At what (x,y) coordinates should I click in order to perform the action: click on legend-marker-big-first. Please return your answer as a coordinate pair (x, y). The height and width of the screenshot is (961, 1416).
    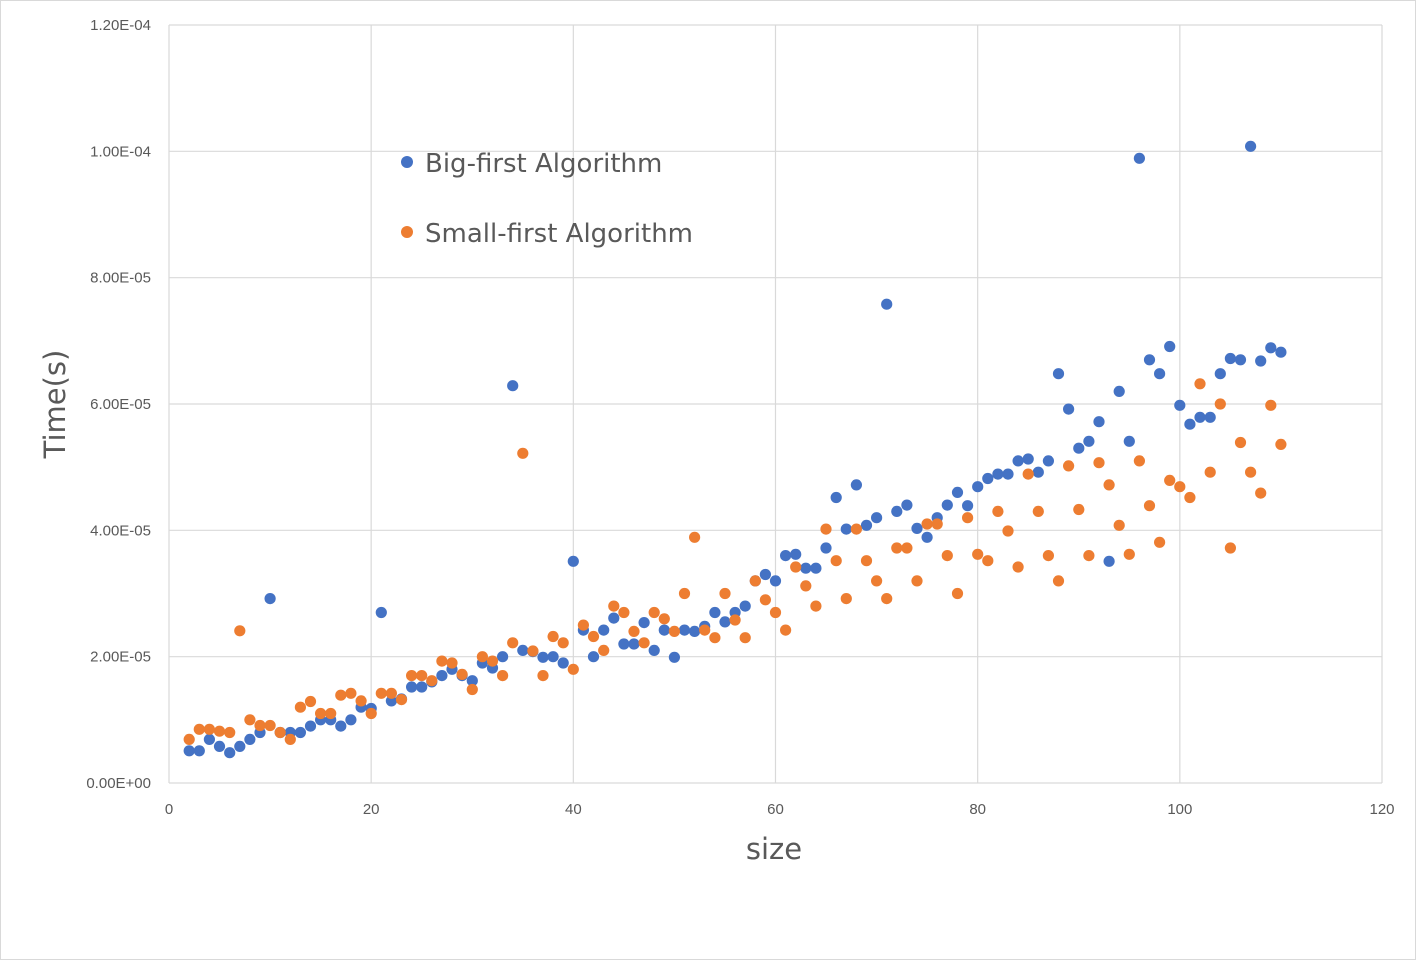
    Looking at the image, I should click on (407, 162).